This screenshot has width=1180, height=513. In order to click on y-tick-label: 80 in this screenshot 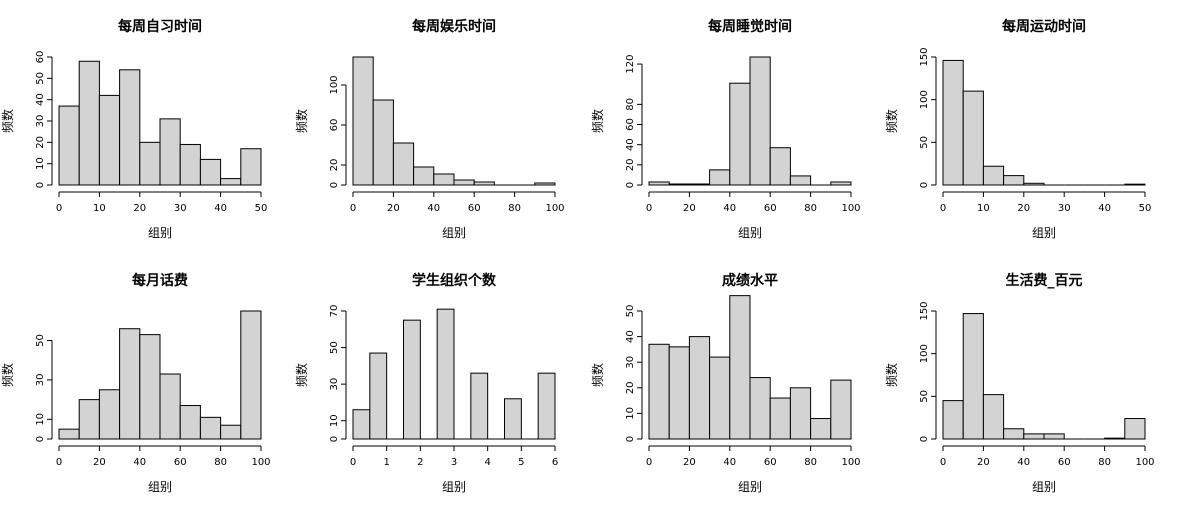, I will do `click(630, 104)`.